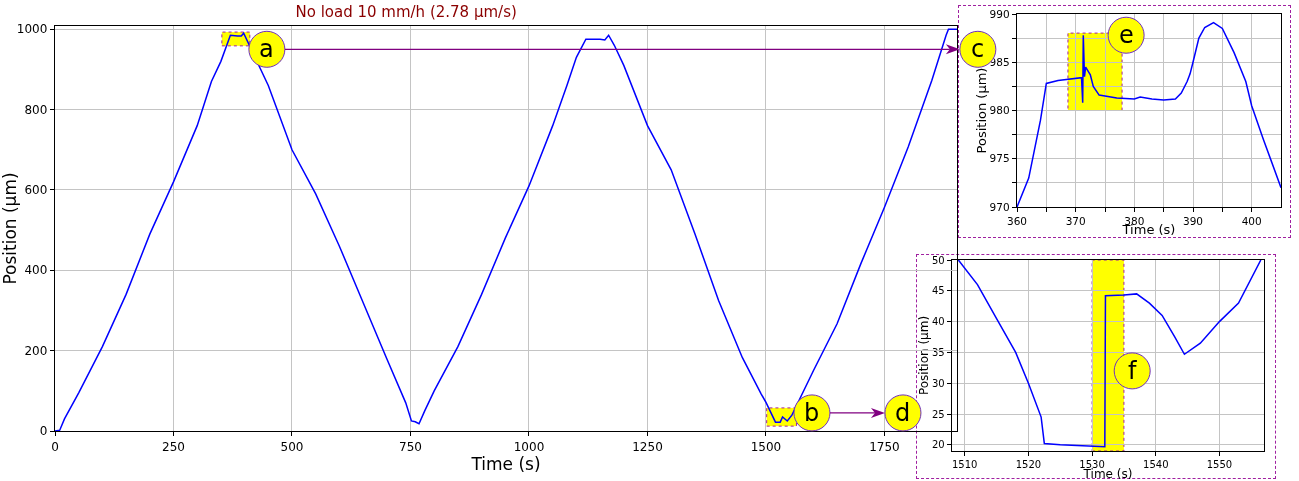 Image resolution: width=1299 pixels, height=481 pixels. Describe the element at coordinates (529, 446) in the screenshot. I see `x-tick-label: 1000` at that location.